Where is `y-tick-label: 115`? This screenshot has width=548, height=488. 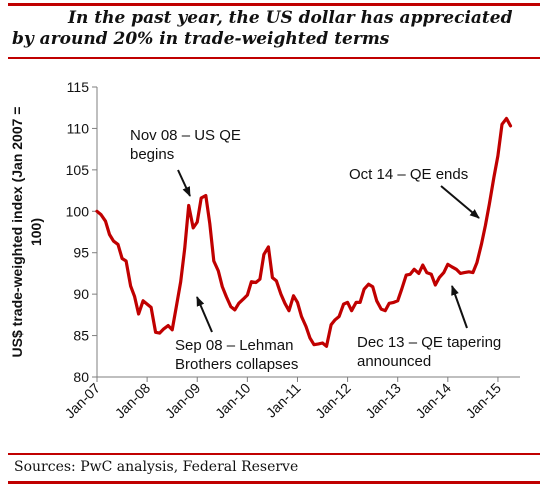
y-tick-label: 115 is located at coordinates (78, 87).